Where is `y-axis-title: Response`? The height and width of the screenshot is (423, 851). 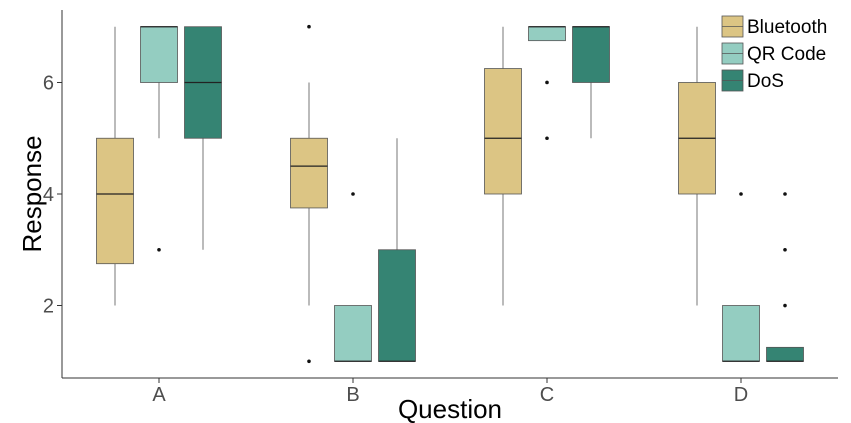
y-axis-title: Response is located at coordinates (32, 193).